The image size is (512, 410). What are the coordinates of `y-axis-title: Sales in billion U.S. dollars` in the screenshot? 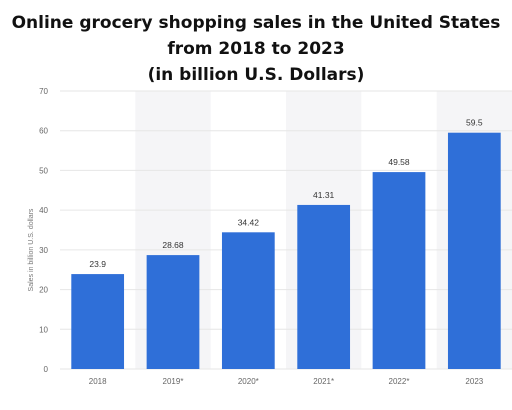 It's located at (31, 249).